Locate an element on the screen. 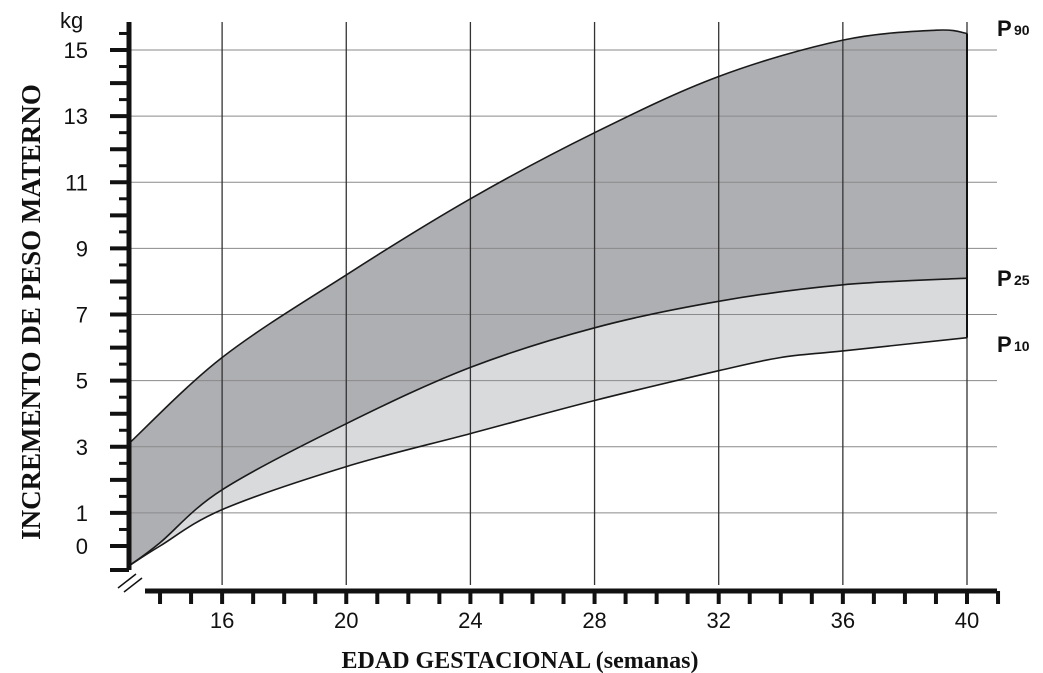  y-unit-label: kg is located at coordinates (71, 20).